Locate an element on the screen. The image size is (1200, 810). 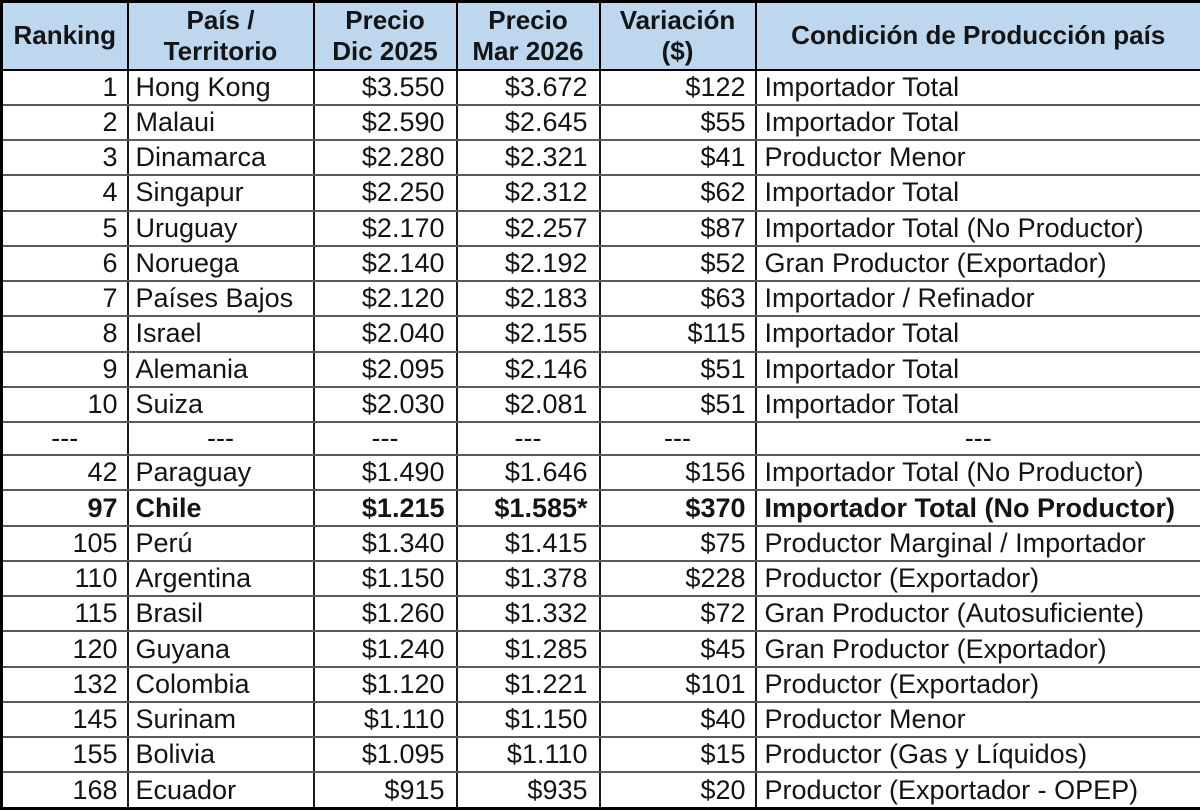
cell-pais: Chile is located at coordinates (220, 508).